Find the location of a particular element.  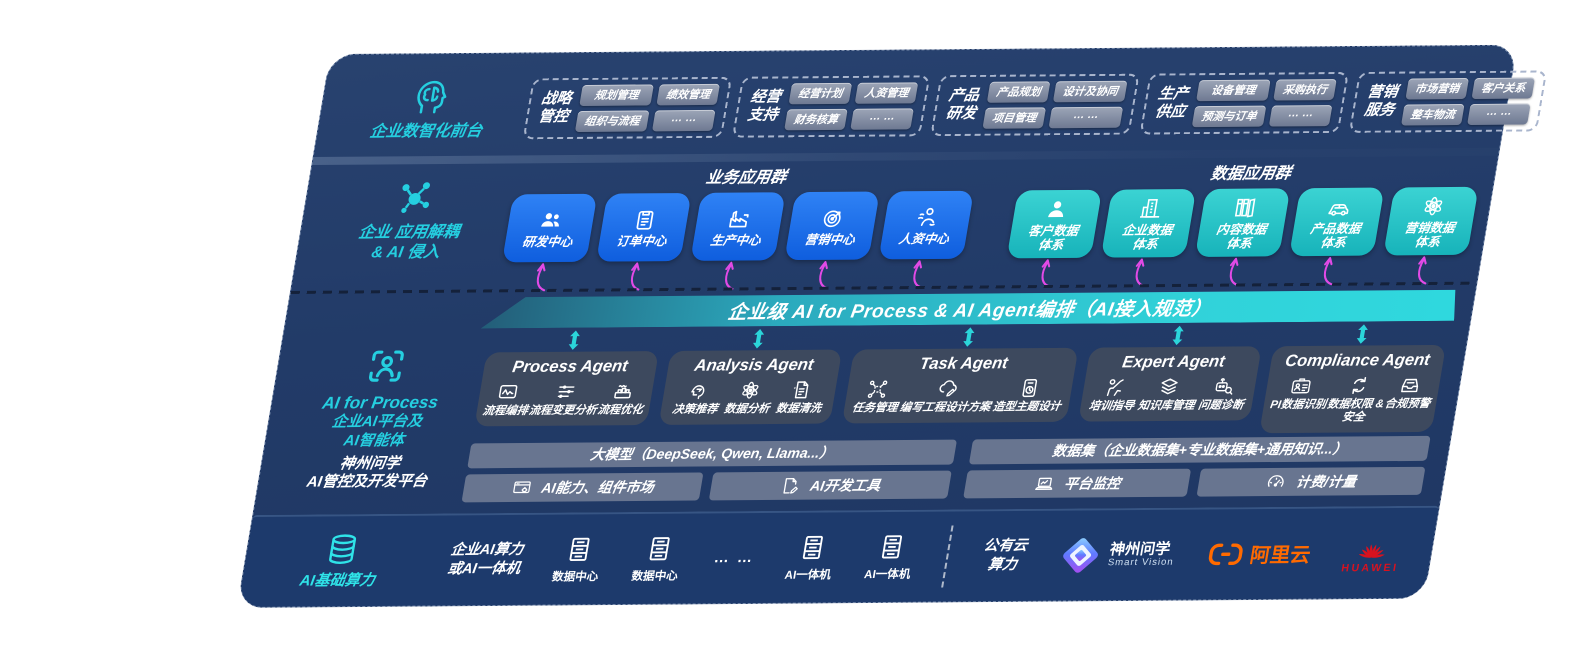

agent-capabilities: PI数据识别 数据权限 & 安全 合规预警 is located at coordinates (1351, 399).